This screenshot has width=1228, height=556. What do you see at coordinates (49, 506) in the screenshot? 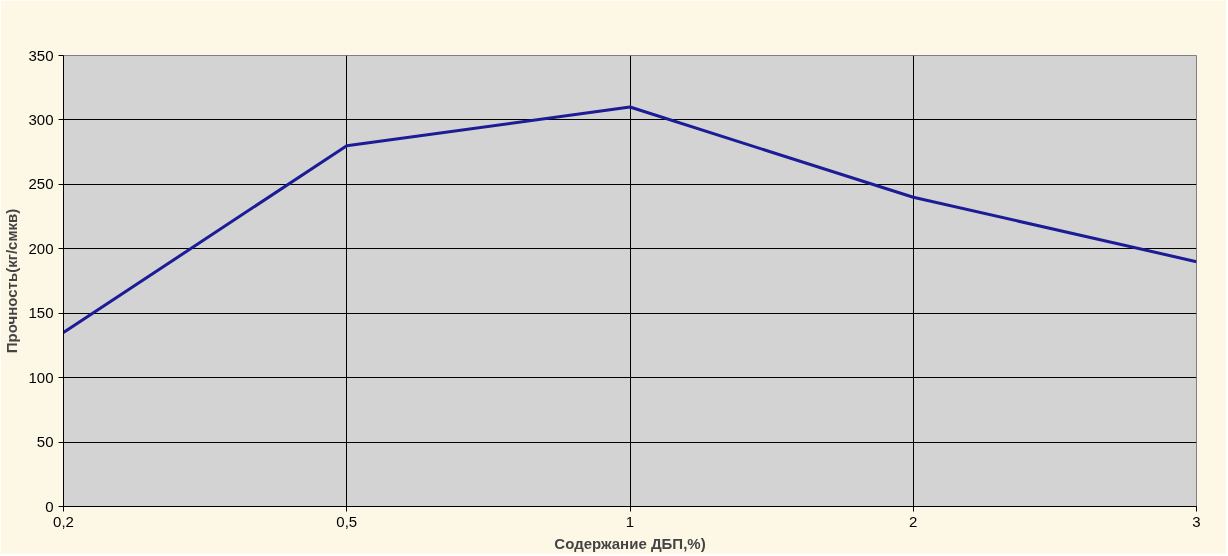
I see `y-tick-label: 0` at bounding box center [49, 506].